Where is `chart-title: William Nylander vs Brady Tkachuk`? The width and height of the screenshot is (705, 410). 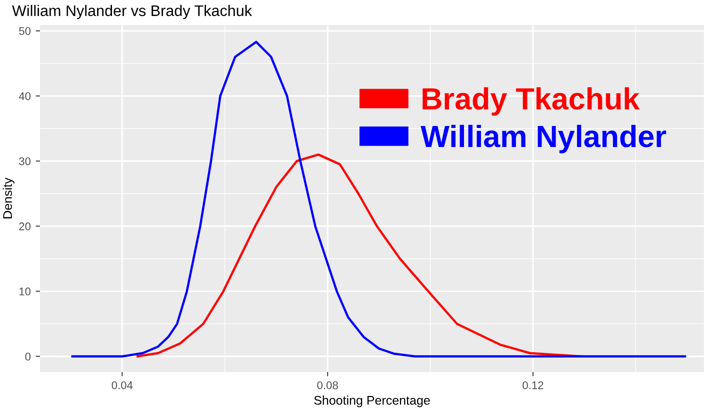
chart-title: William Nylander vs Brady Tkachuk is located at coordinates (132, 12).